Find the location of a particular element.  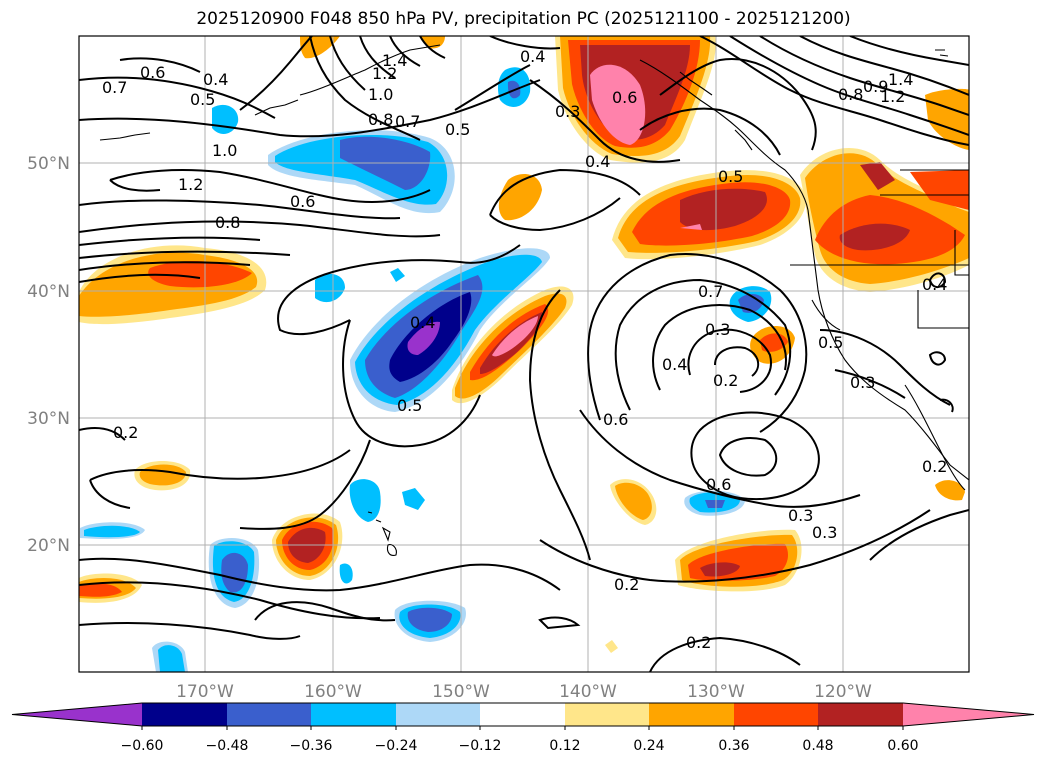

colorbar-tick-label: 0.48 is located at coordinates (817, 746).